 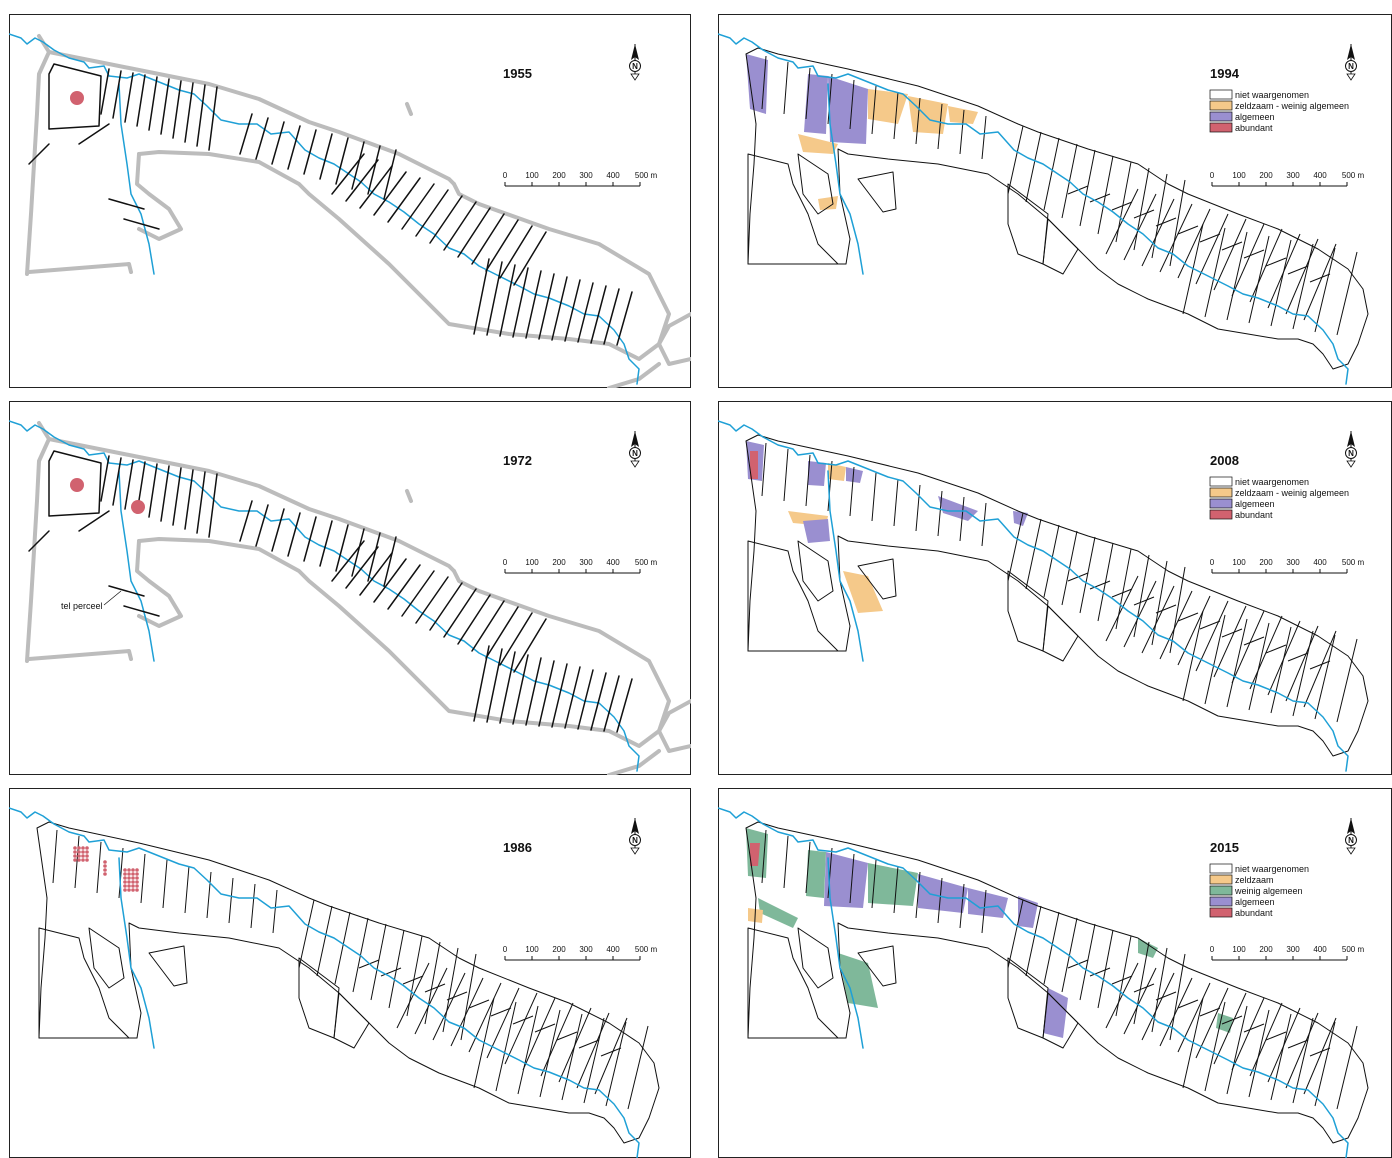 I want to click on map-2015-year-title: 2015, so click(x=1224, y=847).